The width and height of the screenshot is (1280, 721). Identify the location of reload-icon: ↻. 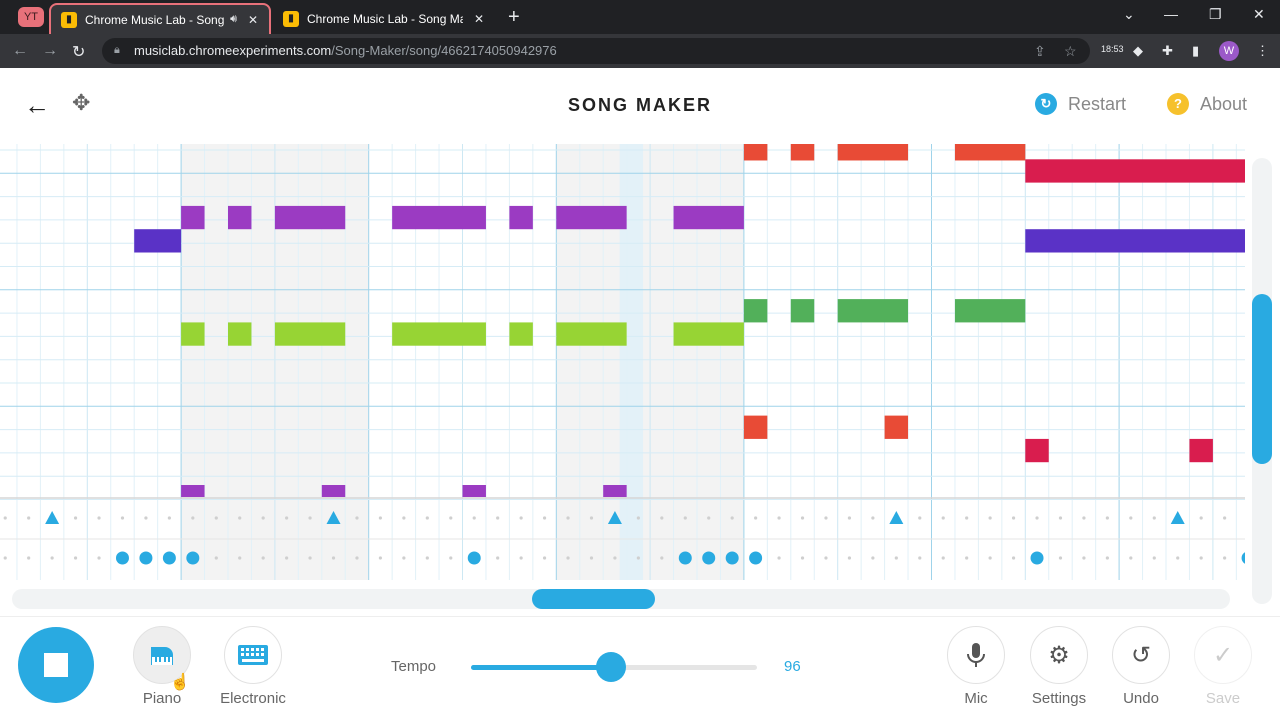
(79, 52).